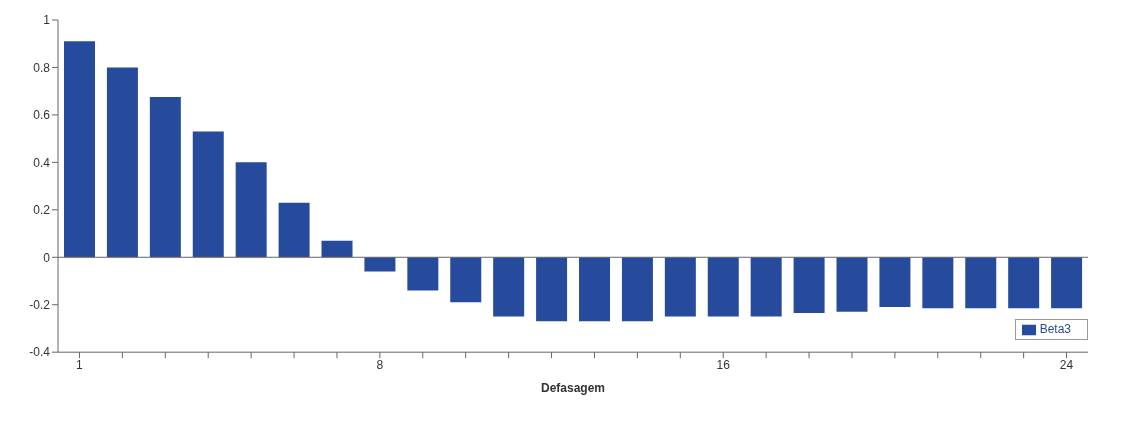 This screenshot has height=432, width=1129. I want to click on y-tick-label: 0.8, so click(42, 67).